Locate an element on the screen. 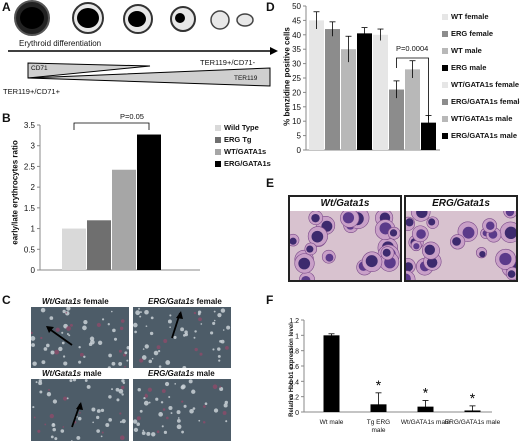  c-bl-title: Wt/Gata1s male is located at coordinates (72, 373).